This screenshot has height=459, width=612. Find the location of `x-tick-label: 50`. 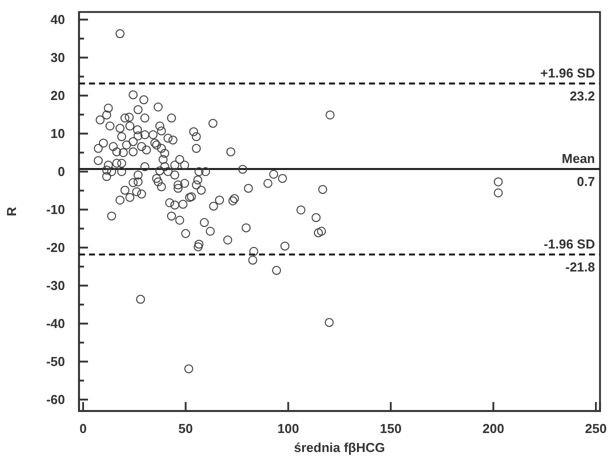

x-tick-label: 50 is located at coordinates (185, 428).